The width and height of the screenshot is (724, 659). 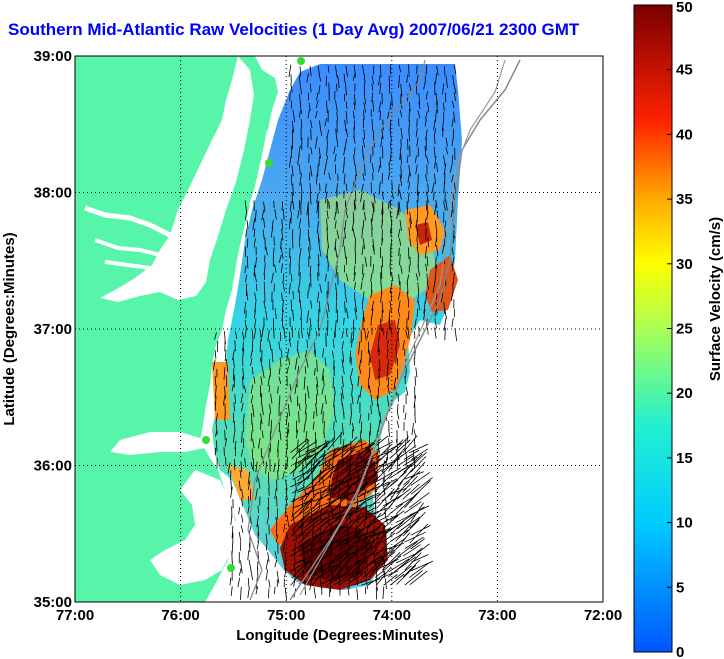 What do you see at coordinates (684, 8) in the screenshot?
I see `colorbar-tick-label: 50` at bounding box center [684, 8].